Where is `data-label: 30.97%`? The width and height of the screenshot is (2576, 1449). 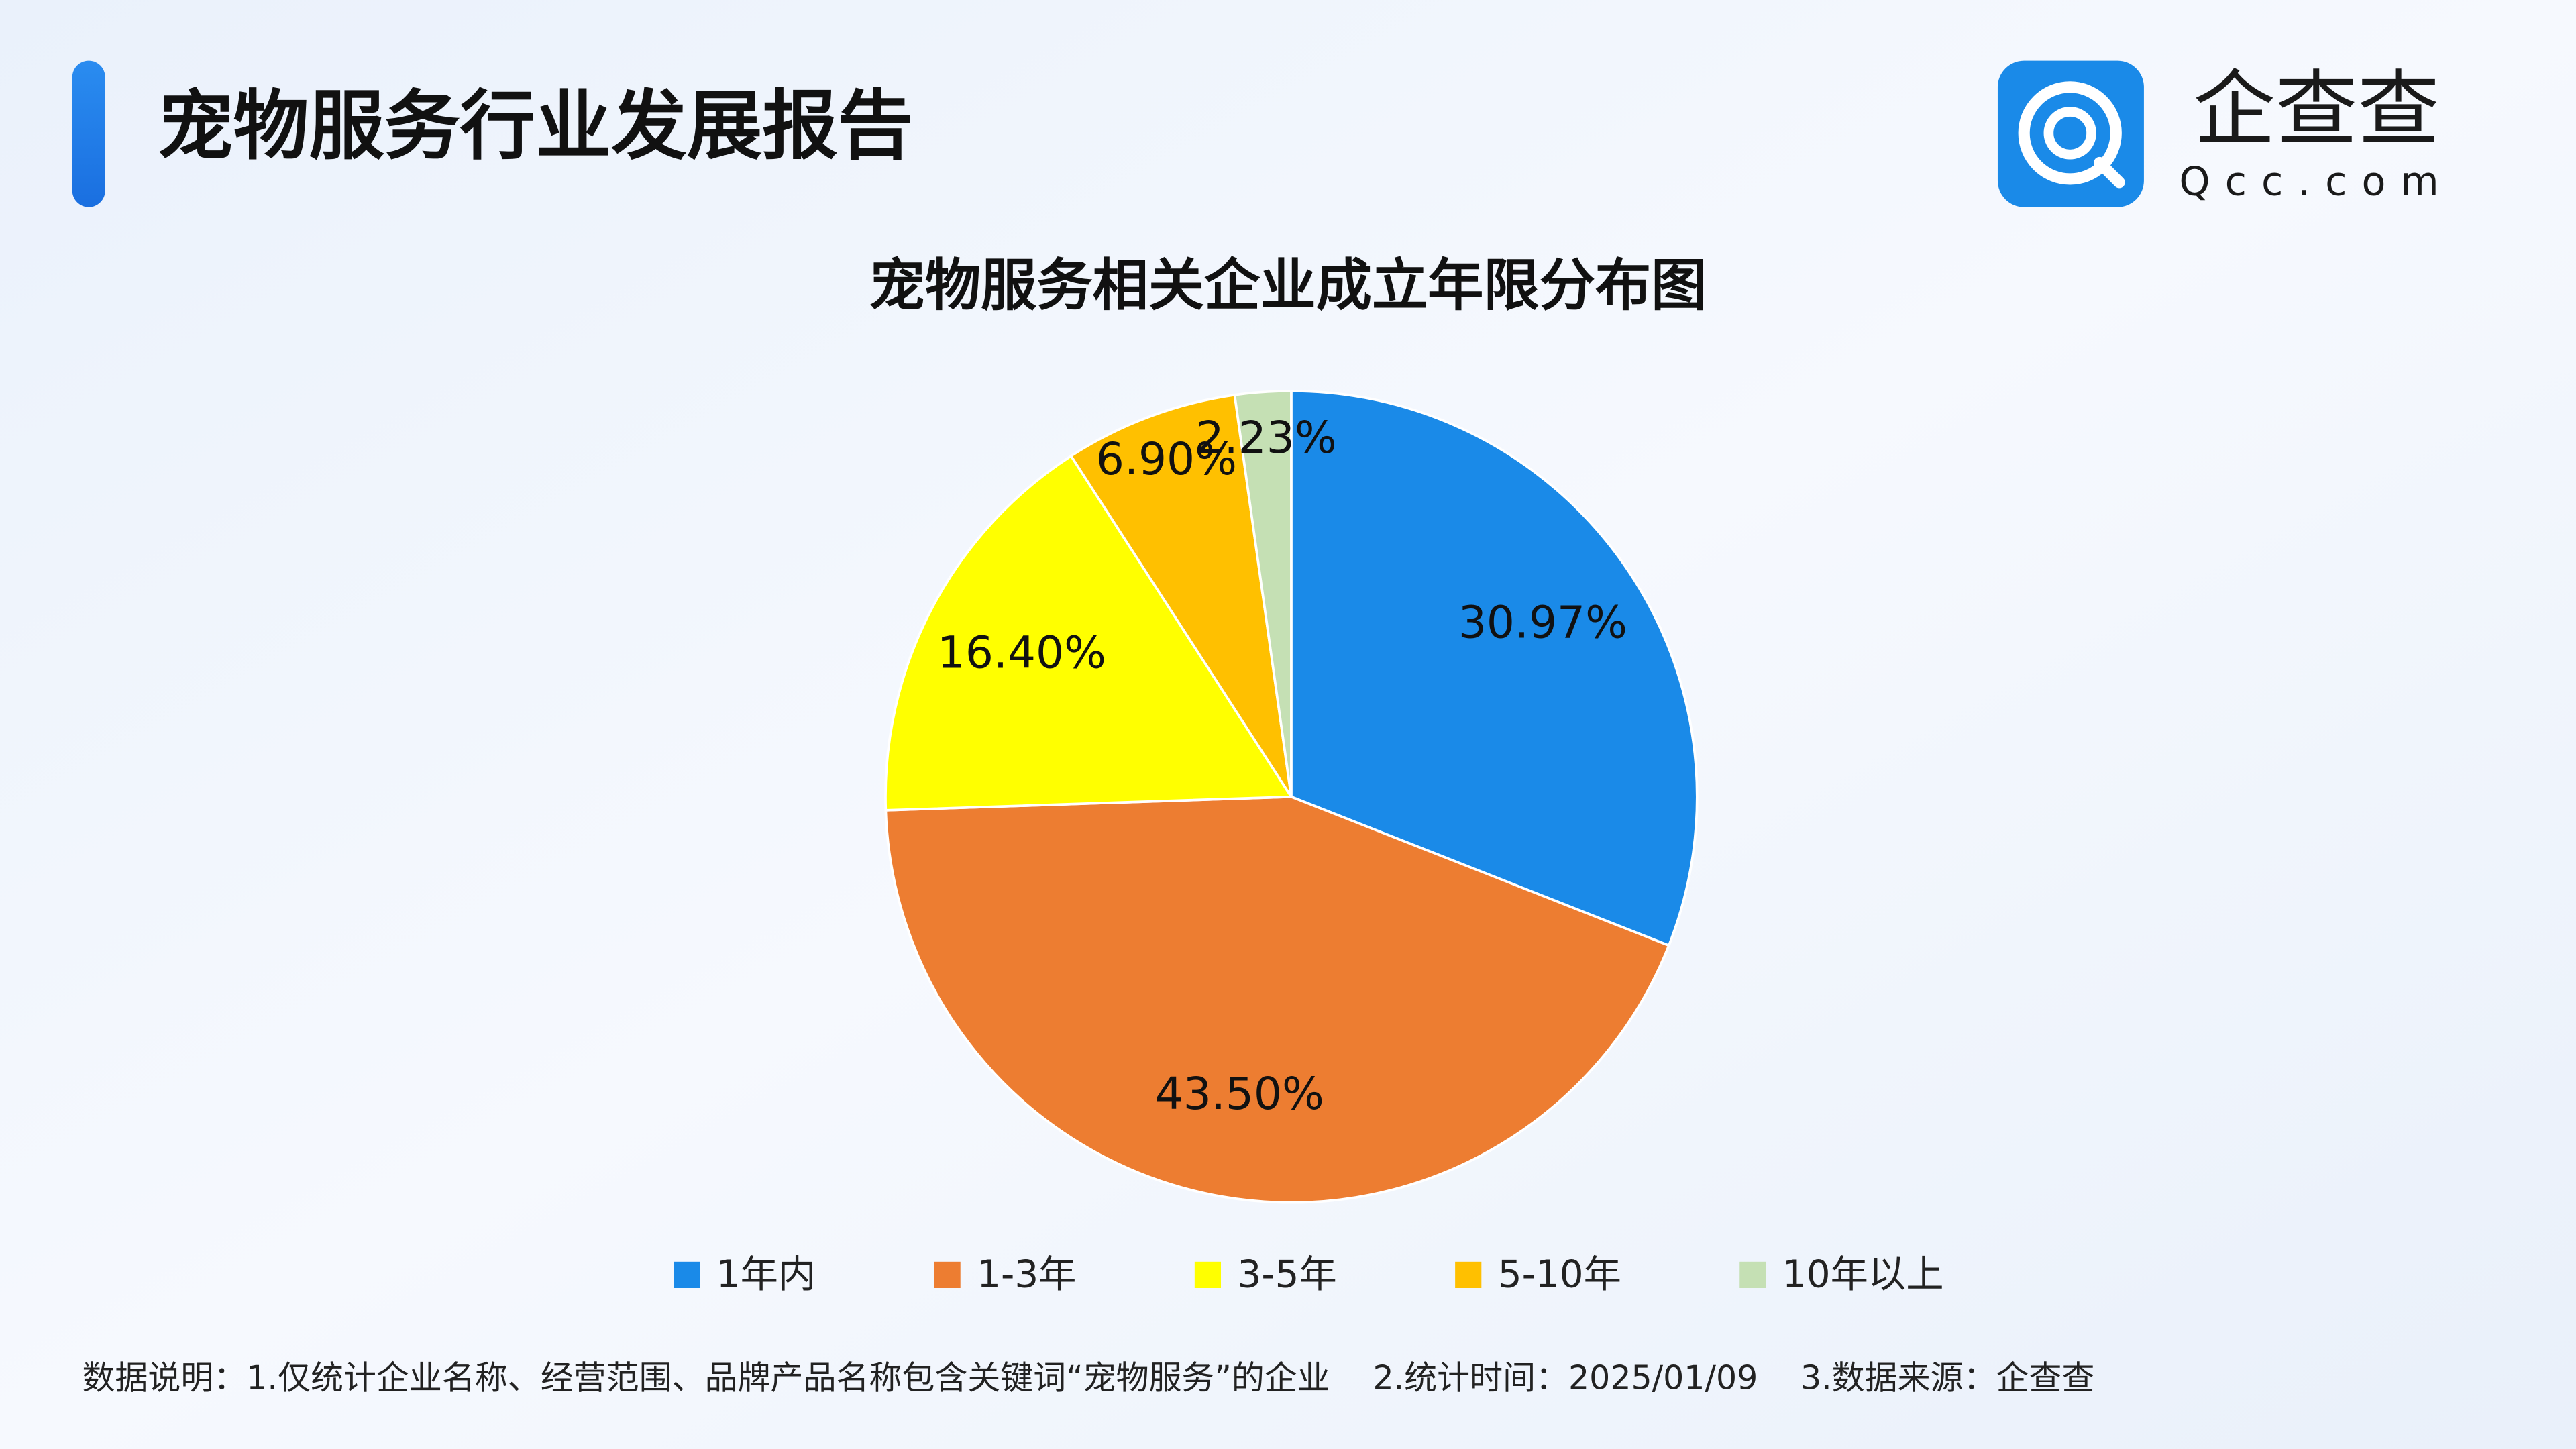
data-label: 30.97% is located at coordinates (1542, 622).